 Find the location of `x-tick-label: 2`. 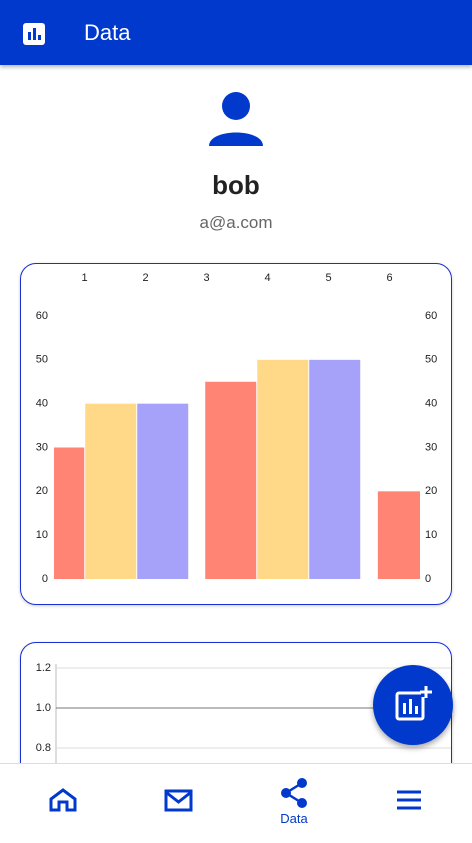

x-tick-label: 2 is located at coordinates (145, 278).